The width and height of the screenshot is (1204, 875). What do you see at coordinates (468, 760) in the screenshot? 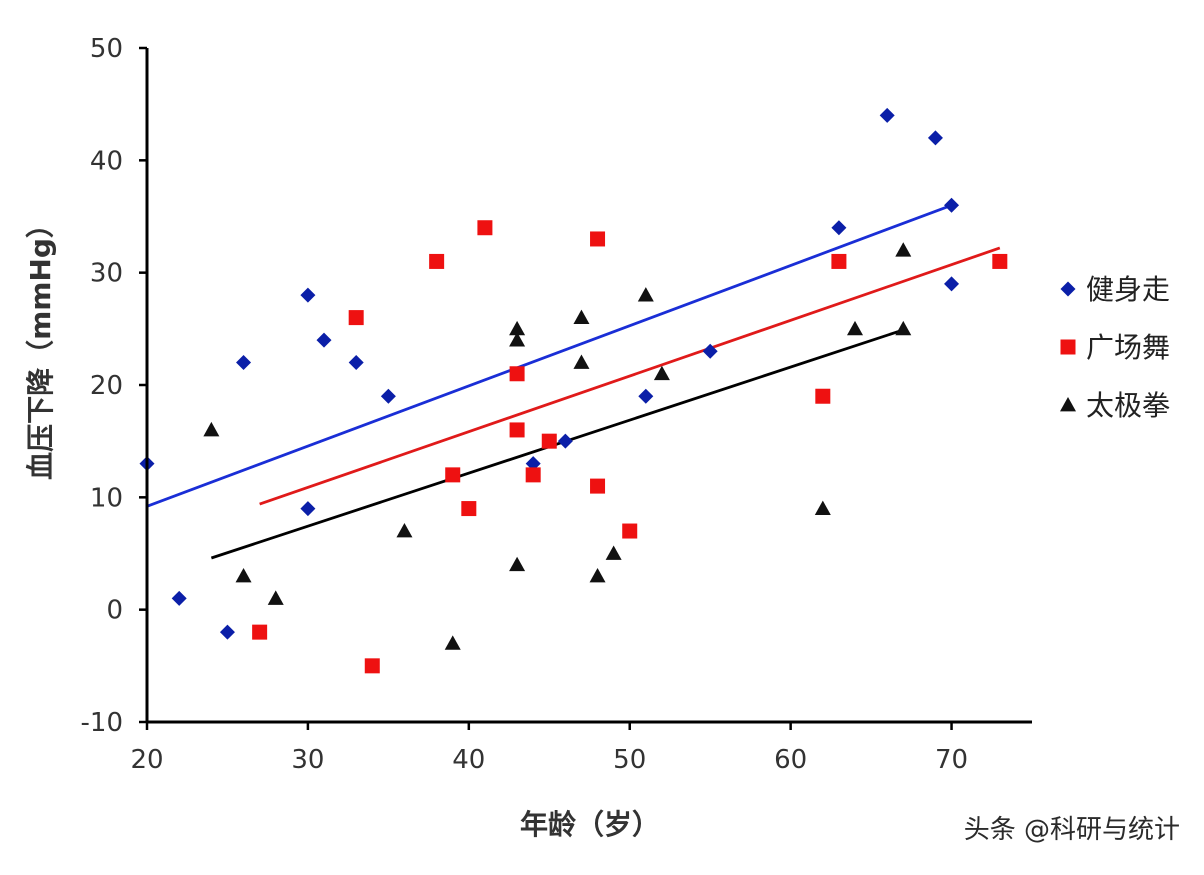
I see `x-tick-label: 40` at bounding box center [468, 760].